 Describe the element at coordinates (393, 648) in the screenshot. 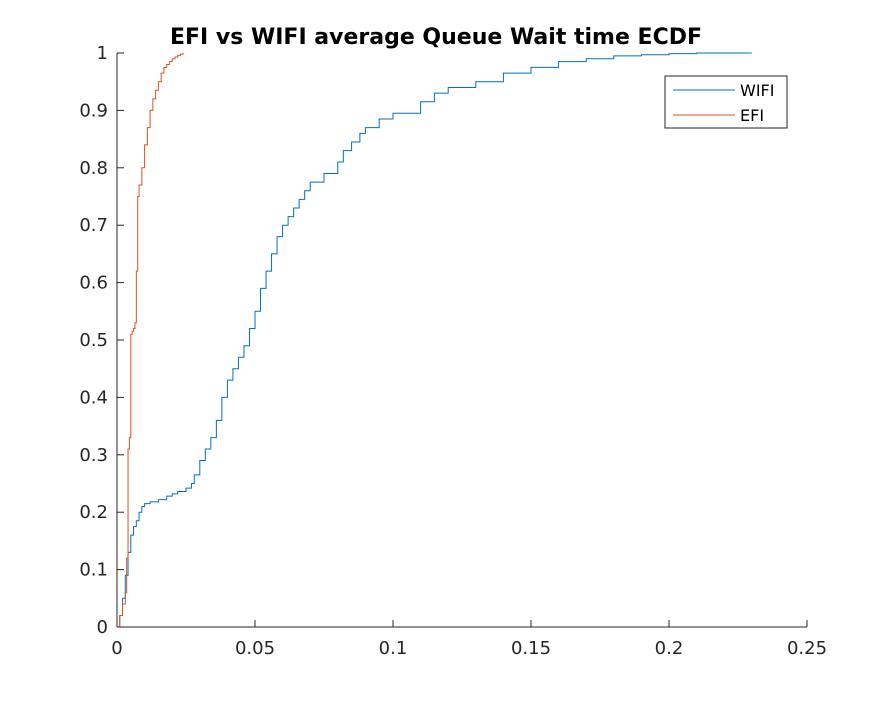

I see `x-tick-label: 0.1` at that location.